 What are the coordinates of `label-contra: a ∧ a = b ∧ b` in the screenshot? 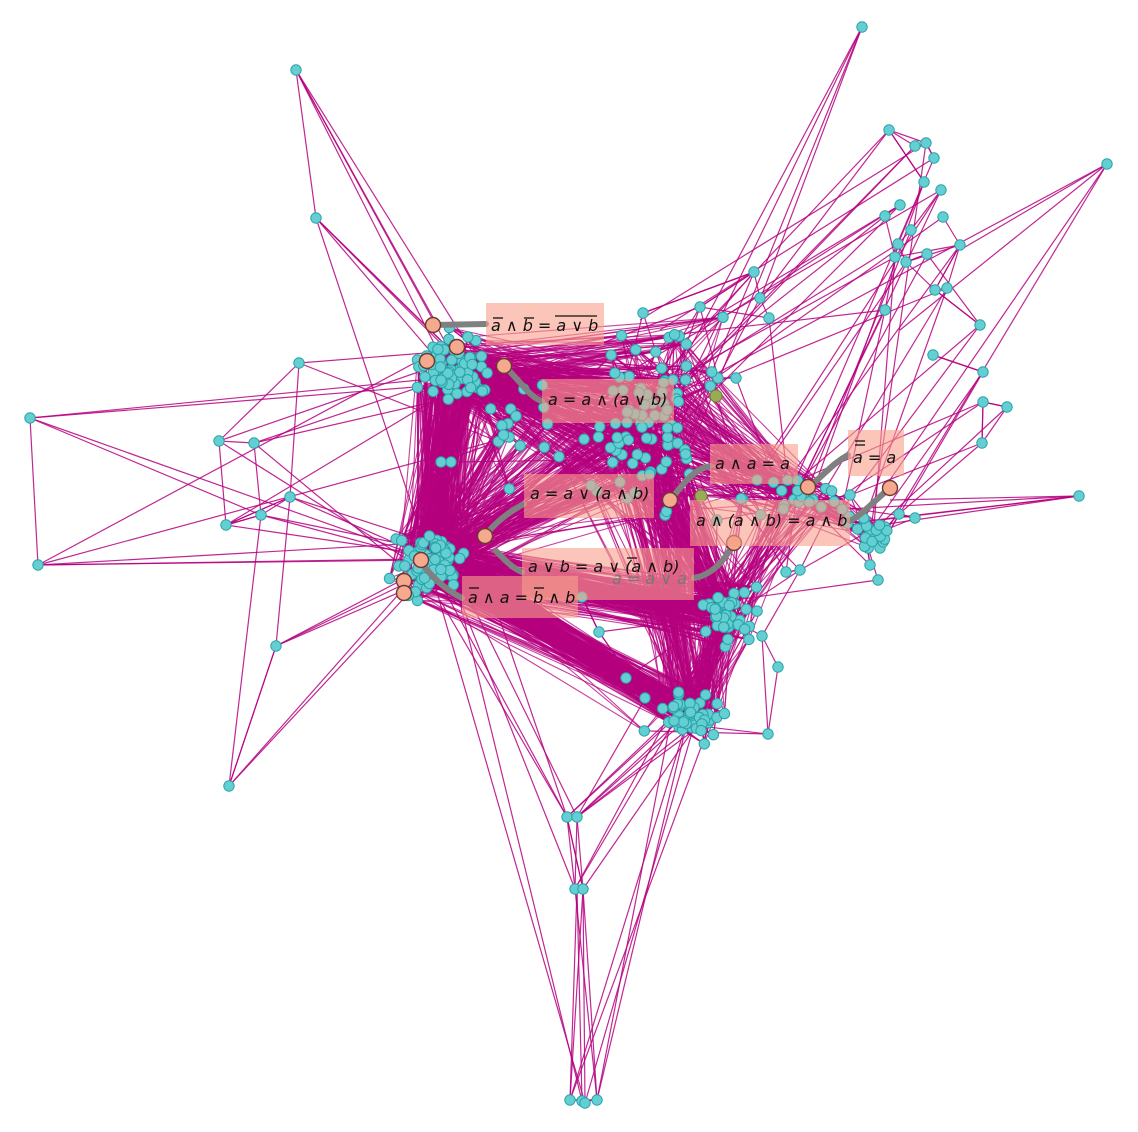 It's located at (520, 597).